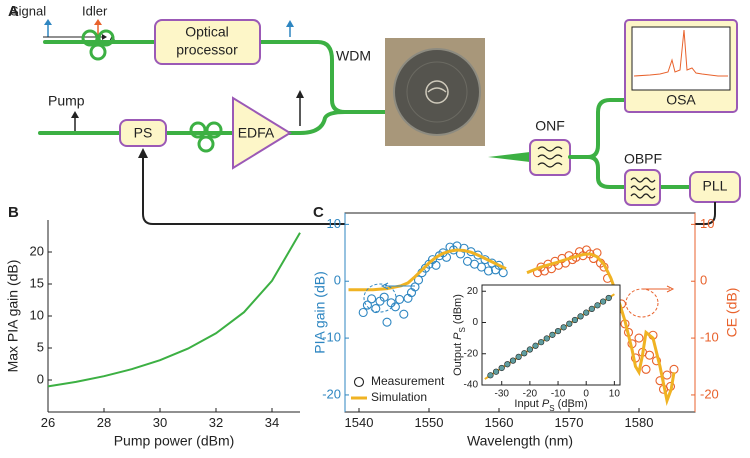 This screenshot has width=750, height=458. Describe the element at coordinates (501, 394) in the screenshot. I see `x-tick-label: -30` at that location.